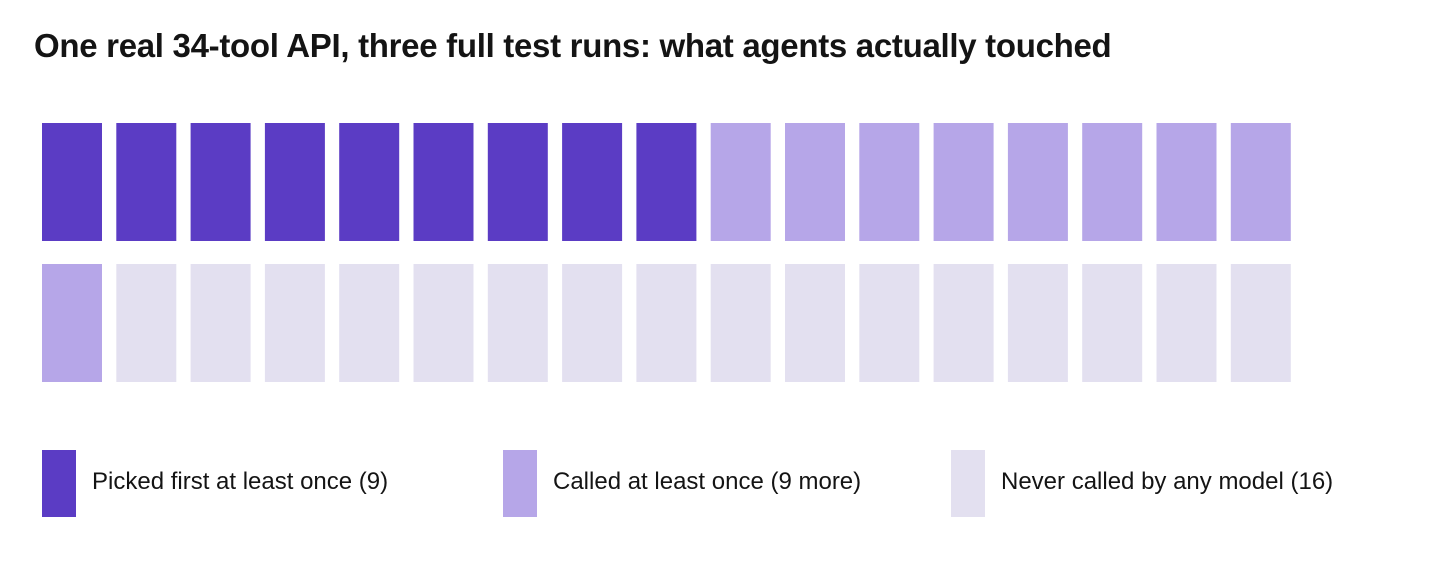  Describe the element at coordinates (59, 483) in the screenshot. I see `legend-swatch-picked-first` at that location.